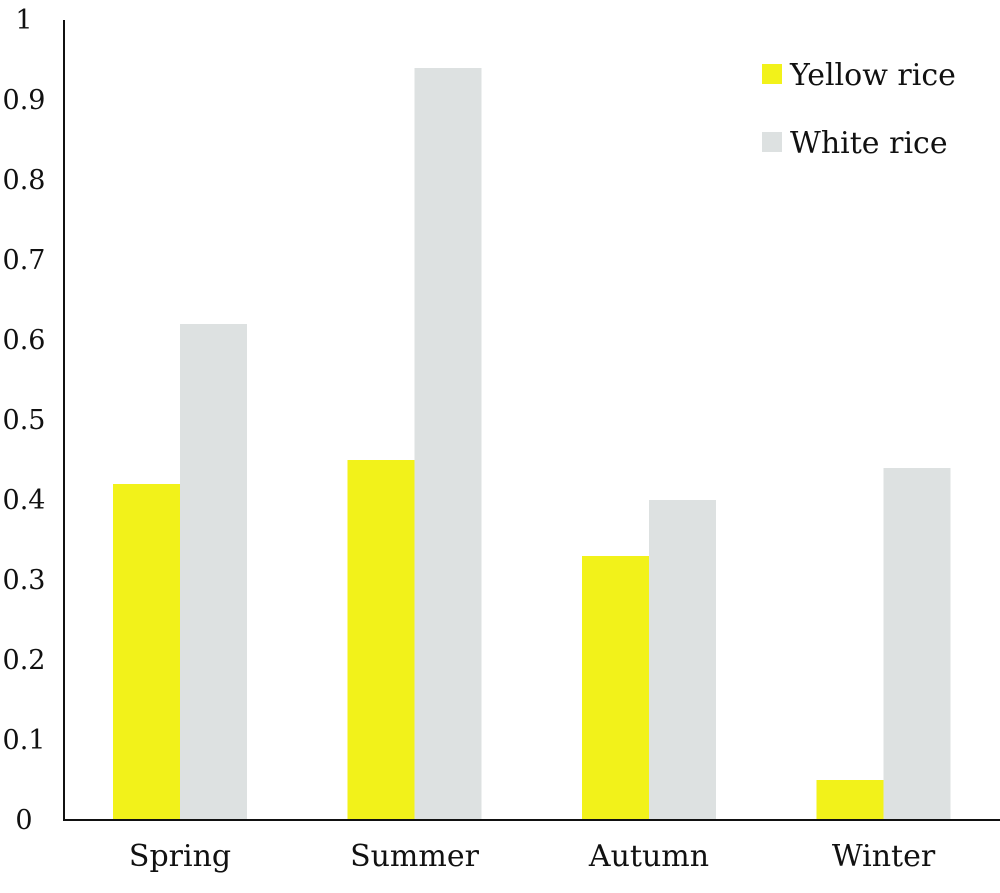  What do you see at coordinates (850, 800) in the screenshot?
I see `bar-yellow-rice-winter` at bounding box center [850, 800].